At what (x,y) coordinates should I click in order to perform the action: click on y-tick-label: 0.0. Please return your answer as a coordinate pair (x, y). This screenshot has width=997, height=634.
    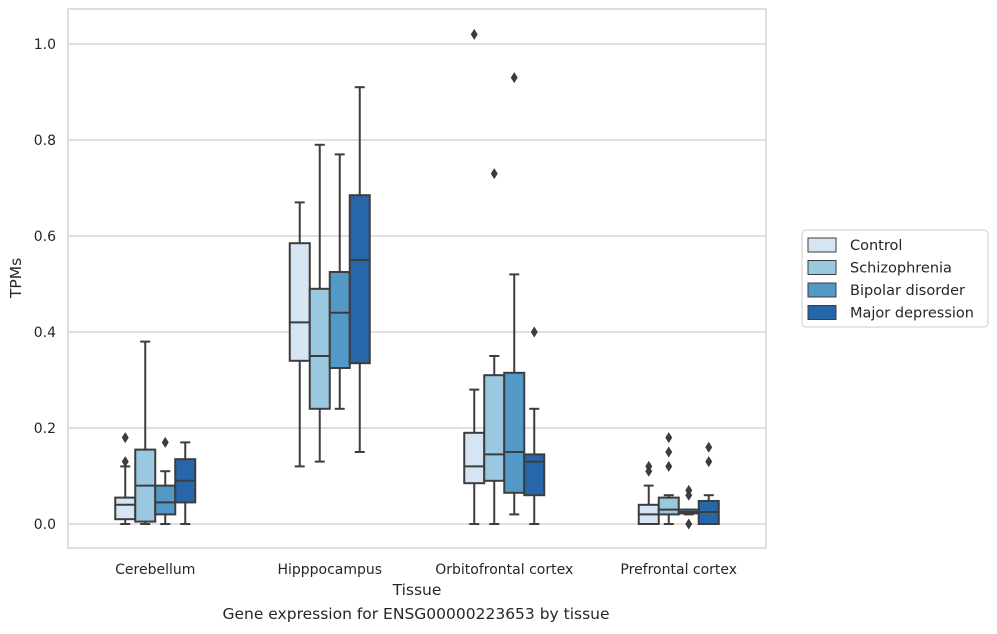
    Looking at the image, I should click on (45, 525).